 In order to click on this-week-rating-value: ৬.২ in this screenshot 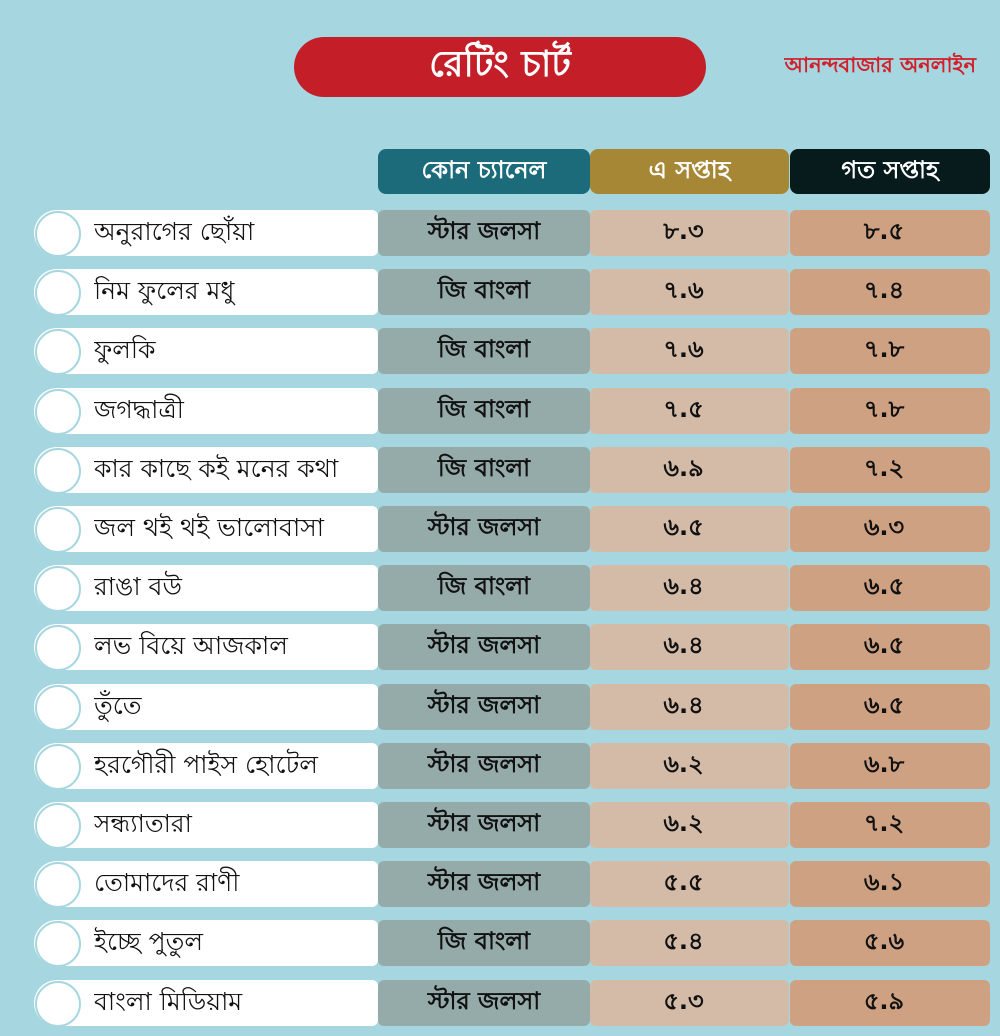, I will do `click(683, 823)`.